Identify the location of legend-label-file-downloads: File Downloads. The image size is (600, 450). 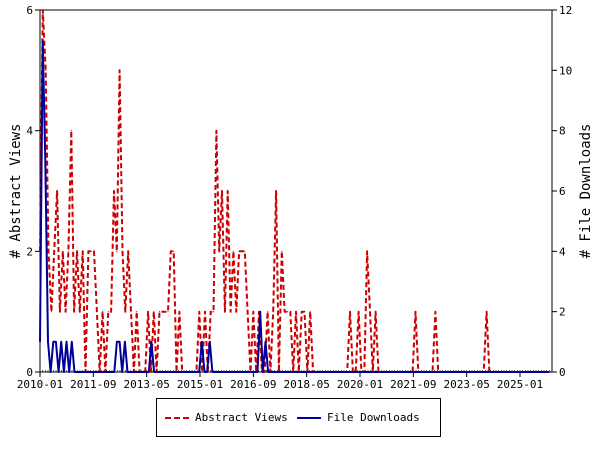
(373, 417).